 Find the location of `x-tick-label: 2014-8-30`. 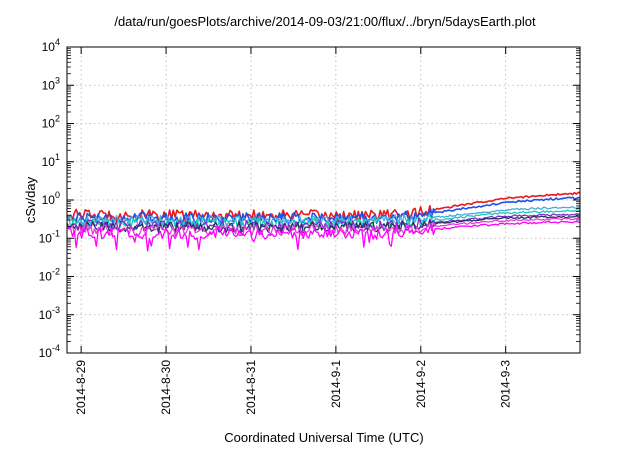

x-tick-label: 2014-8-30 is located at coordinates (166, 387).